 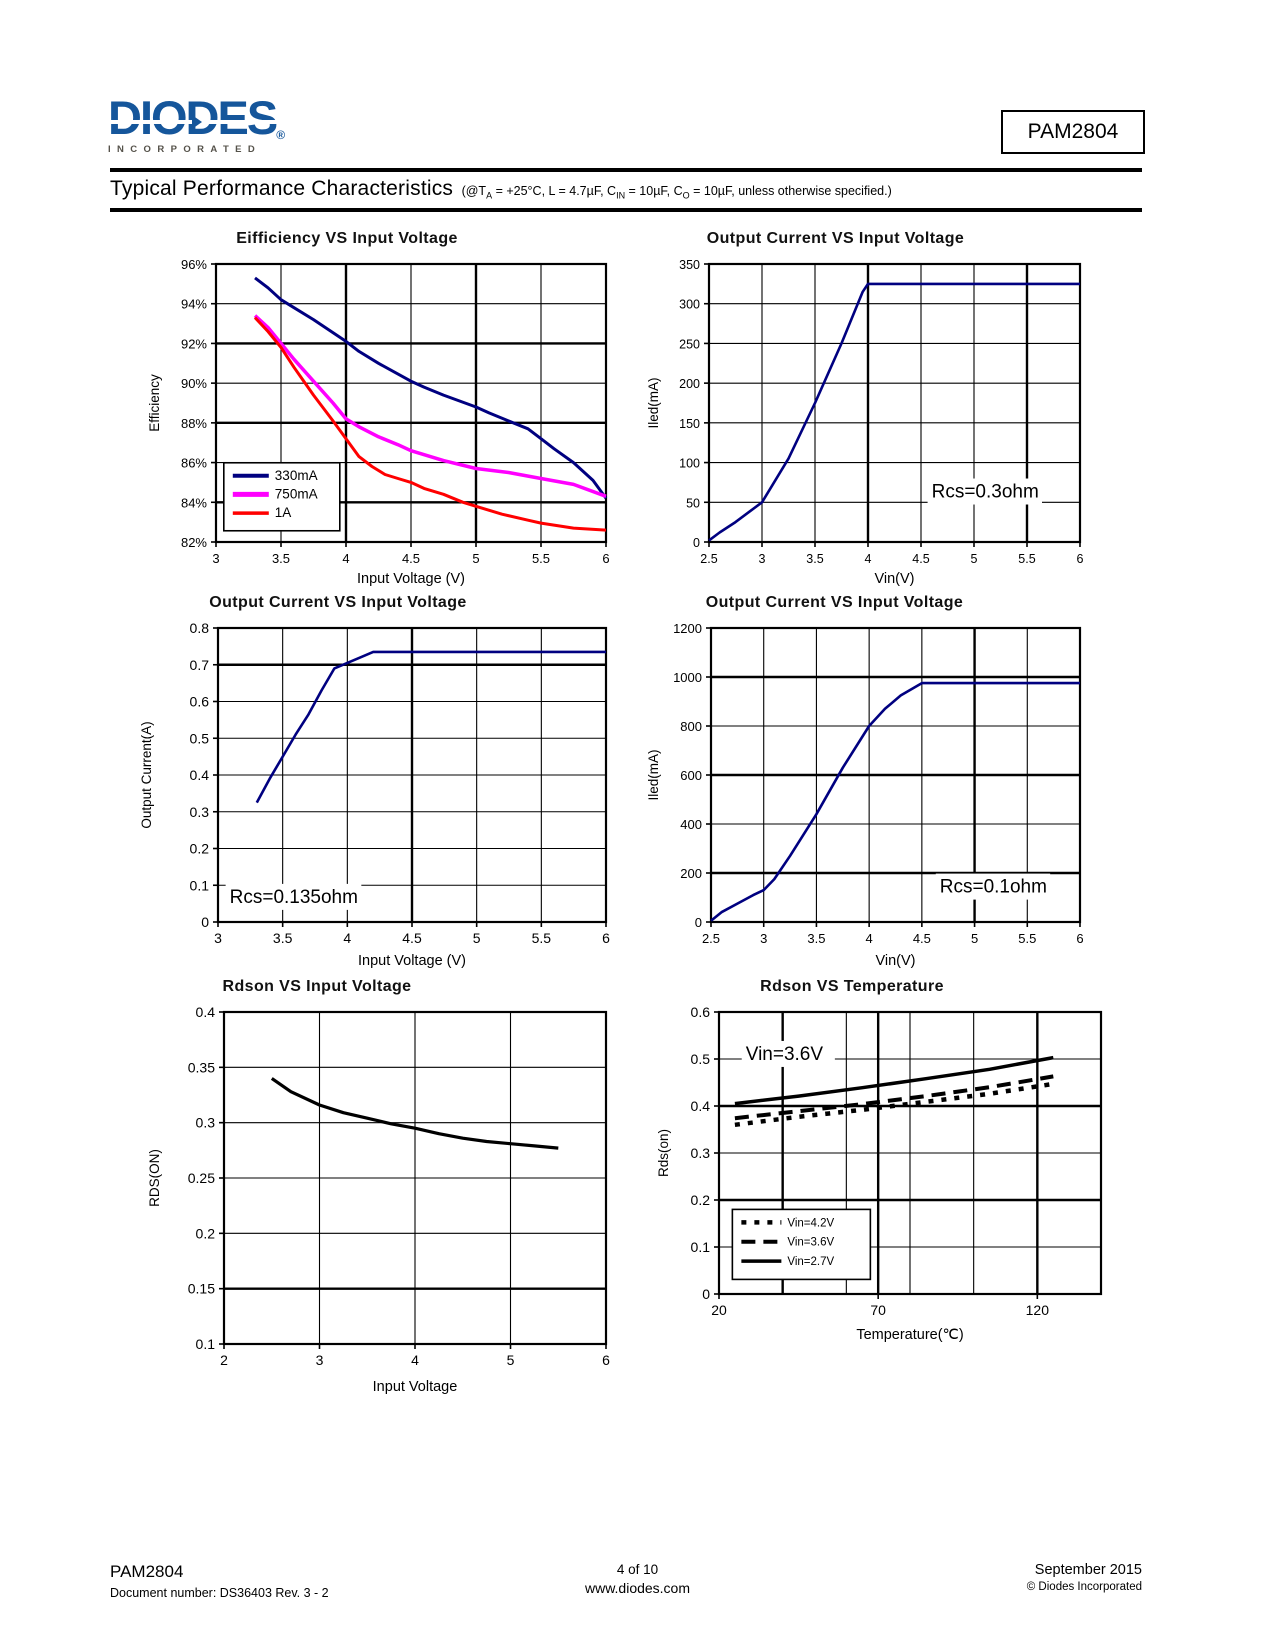 What do you see at coordinates (296, 475) in the screenshot?
I see `legend-label: 330mA` at bounding box center [296, 475].